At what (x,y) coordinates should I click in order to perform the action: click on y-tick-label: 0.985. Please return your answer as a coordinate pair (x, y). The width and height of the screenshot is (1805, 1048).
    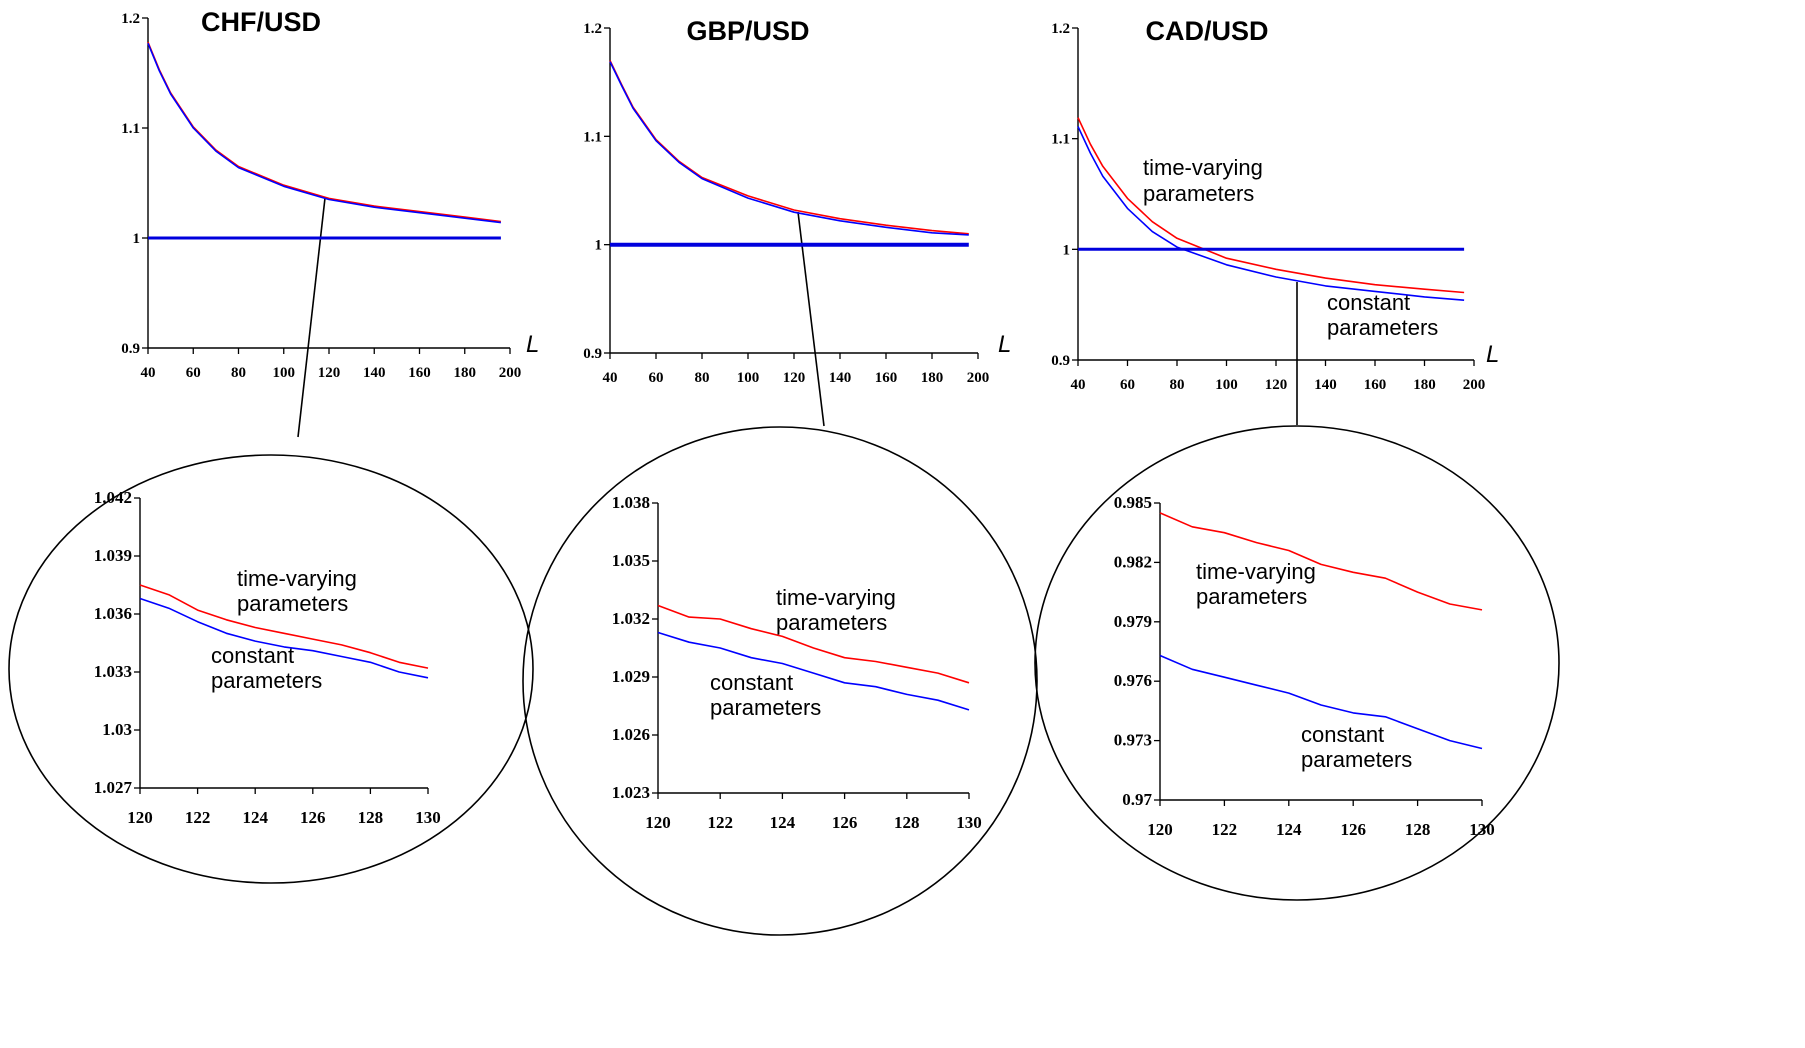
    Looking at the image, I should click on (1133, 502).